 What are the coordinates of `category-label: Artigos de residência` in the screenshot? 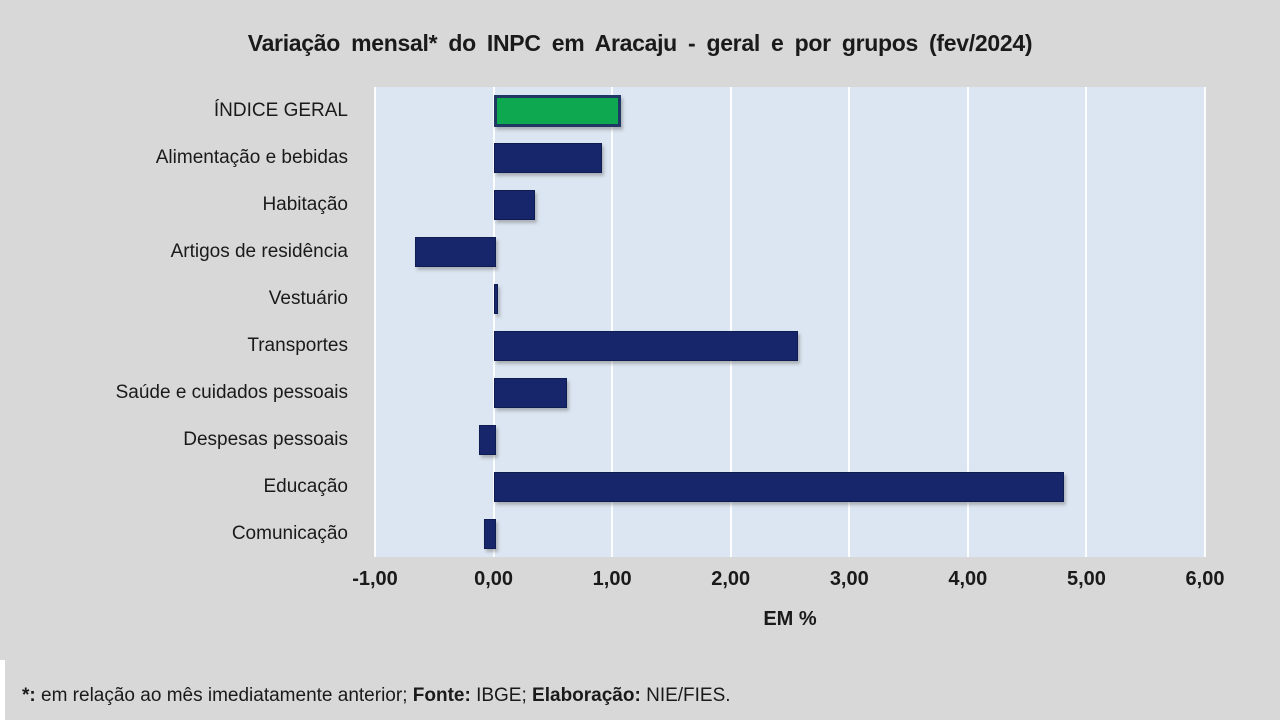 It's located at (259, 251).